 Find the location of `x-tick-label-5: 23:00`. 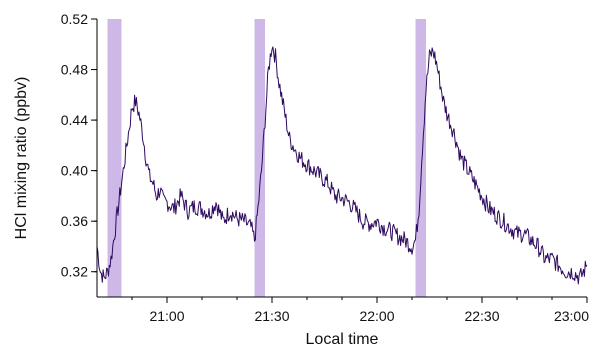

x-tick-label-5: 23:00 is located at coordinates (571, 316).